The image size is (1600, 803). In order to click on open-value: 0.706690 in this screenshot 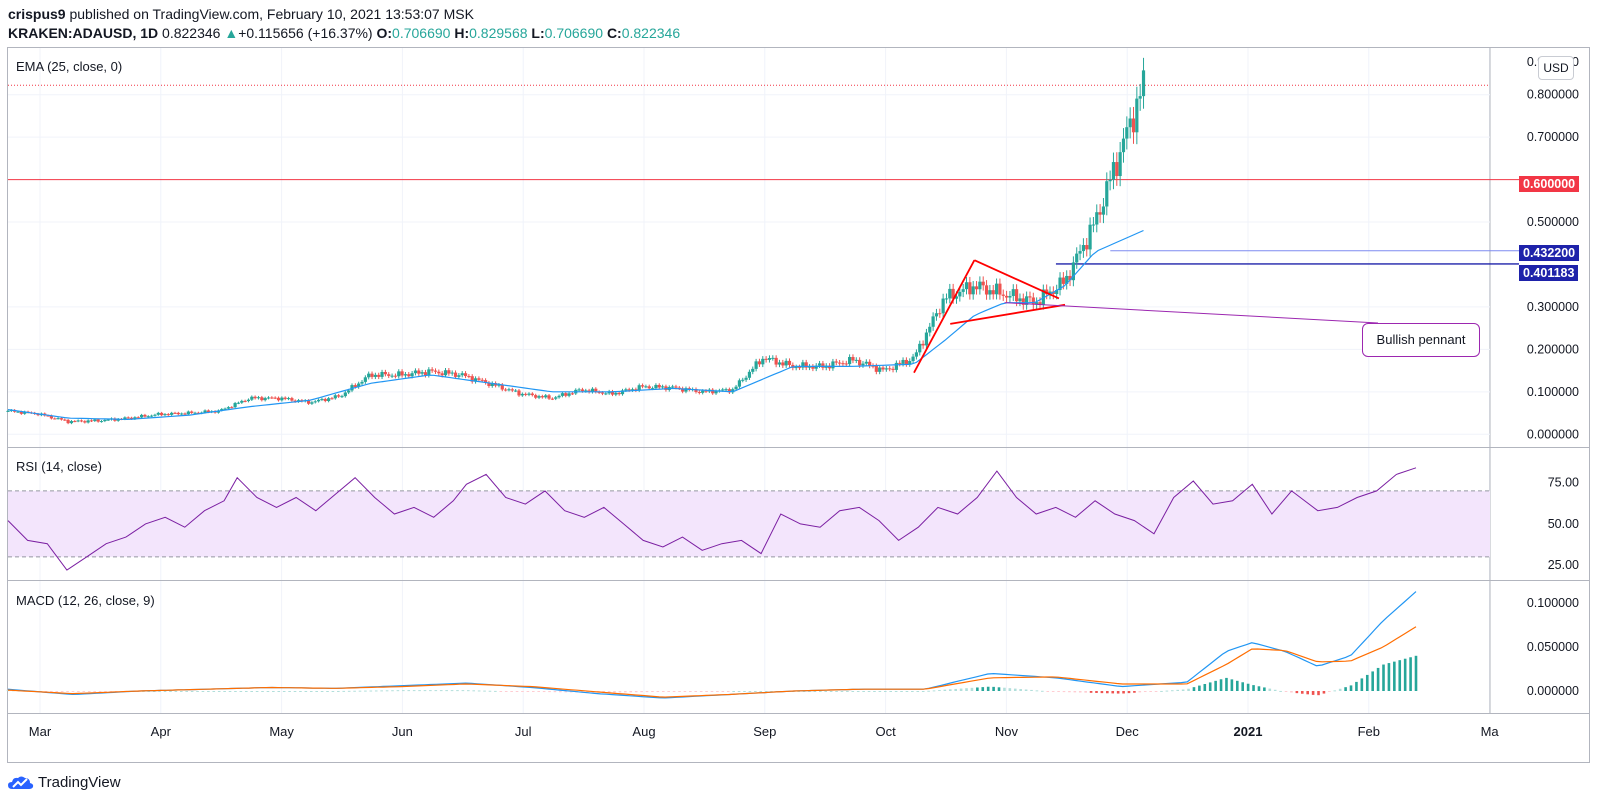, I will do `click(421, 33)`.